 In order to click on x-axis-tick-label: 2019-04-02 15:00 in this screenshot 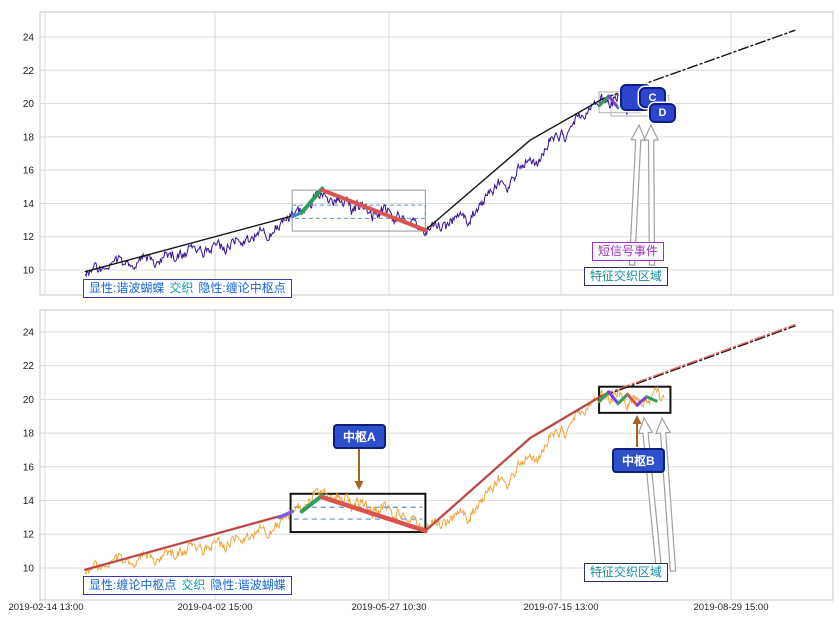, I will do `click(215, 607)`.